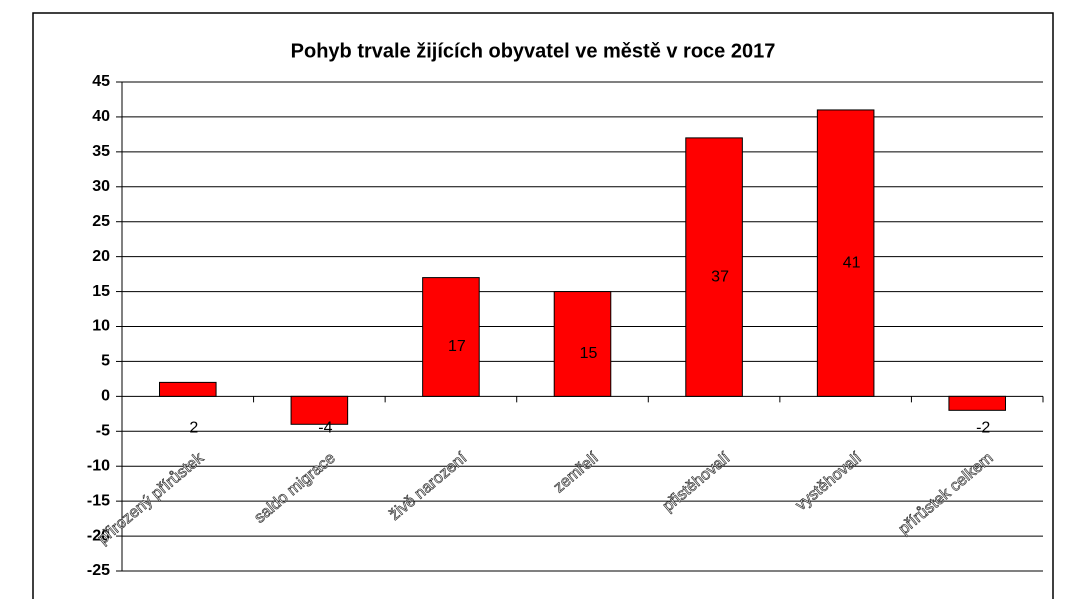  What do you see at coordinates (105, 396) in the screenshot?
I see `y-tick-label: 0` at bounding box center [105, 396].